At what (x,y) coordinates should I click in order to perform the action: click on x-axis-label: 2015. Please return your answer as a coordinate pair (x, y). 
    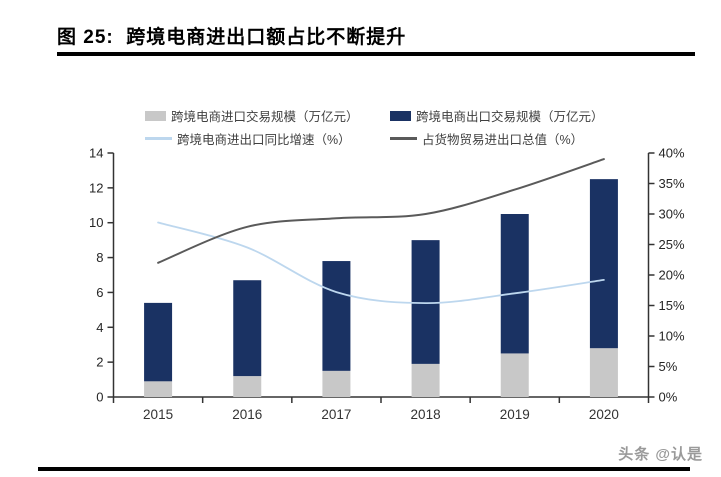
    Looking at the image, I should click on (158, 414).